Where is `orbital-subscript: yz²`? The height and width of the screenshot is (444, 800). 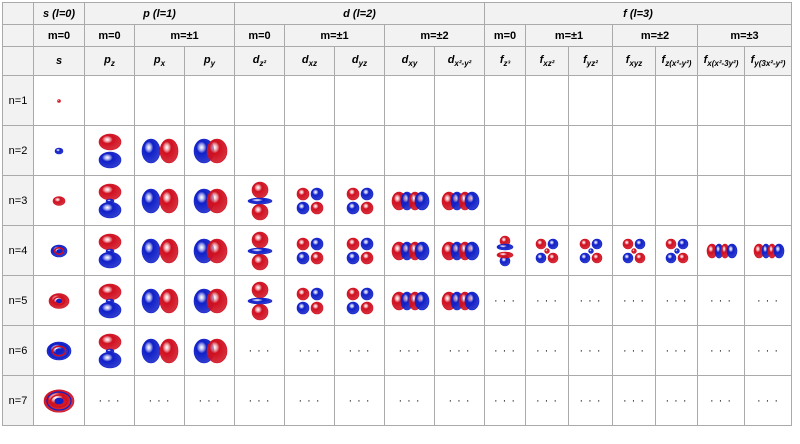 orbital-subscript: yz² is located at coordinates (592, 64).